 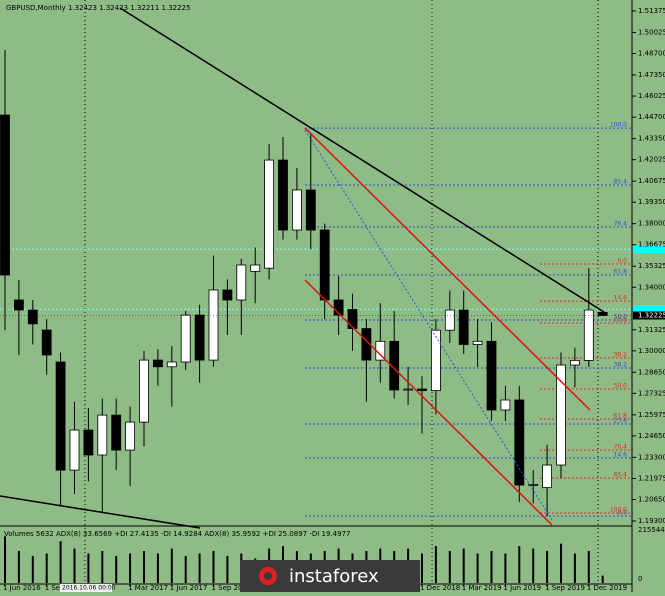 What do you see at coordinates (651, 181) in the screenshot?
I see `y-tick-label: 1.40675` at bounding box center [651, 181].